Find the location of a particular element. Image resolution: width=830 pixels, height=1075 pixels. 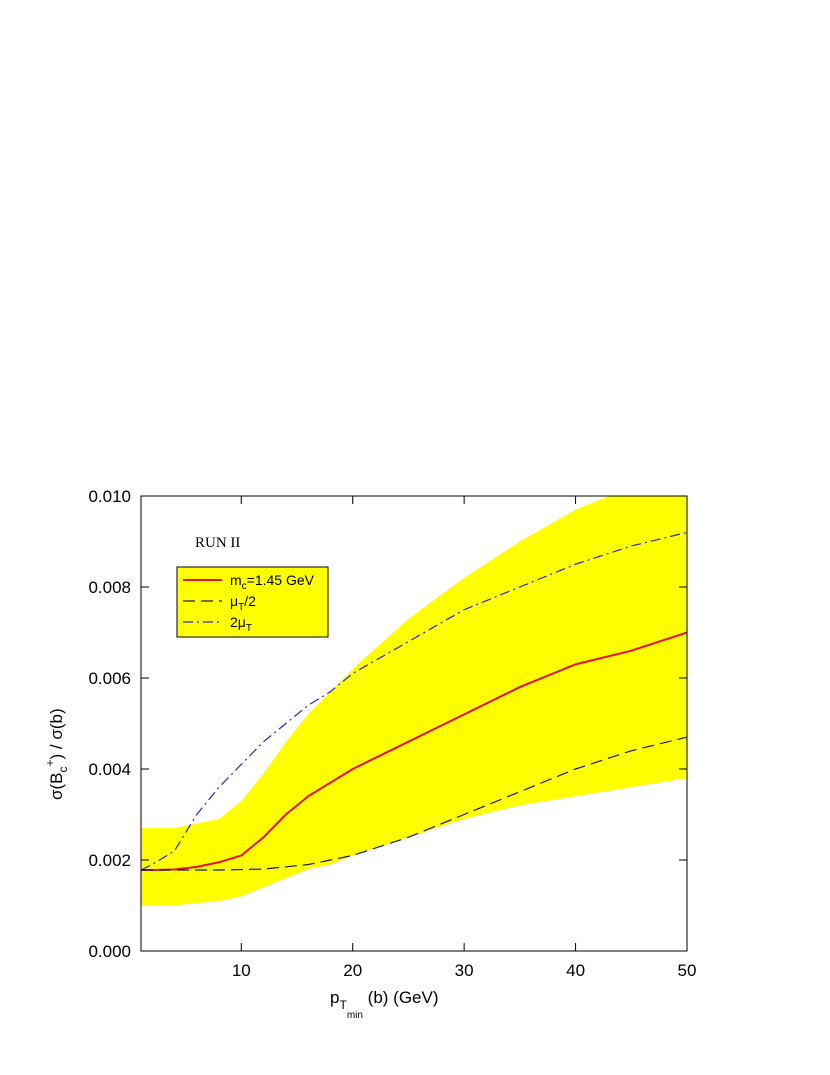

x-tick-label: 50 is located at coordinates (687, 970).